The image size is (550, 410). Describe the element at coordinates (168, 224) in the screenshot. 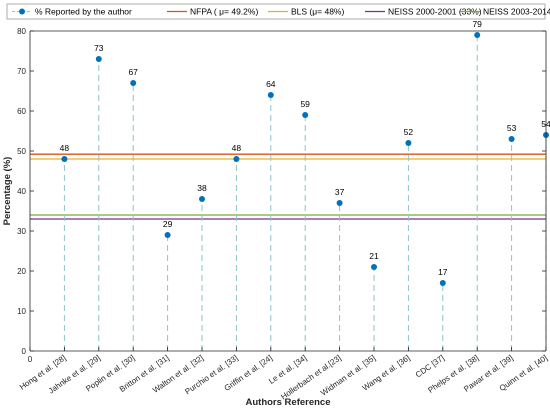

I see `data-label-3: 29` at that location.